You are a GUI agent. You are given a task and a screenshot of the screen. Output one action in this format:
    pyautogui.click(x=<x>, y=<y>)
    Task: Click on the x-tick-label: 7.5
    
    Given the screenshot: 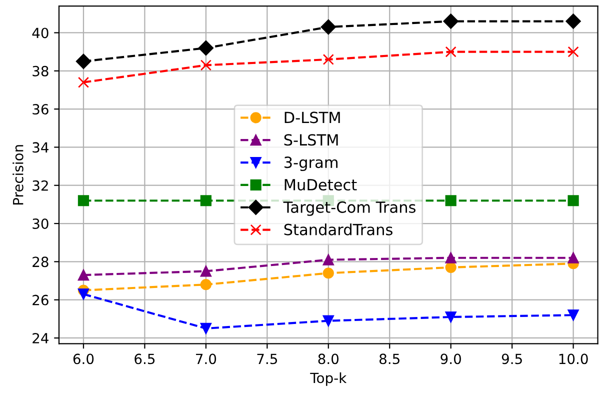 What is the action you would take?
    pyautogui.click(x=267, y=359)
    